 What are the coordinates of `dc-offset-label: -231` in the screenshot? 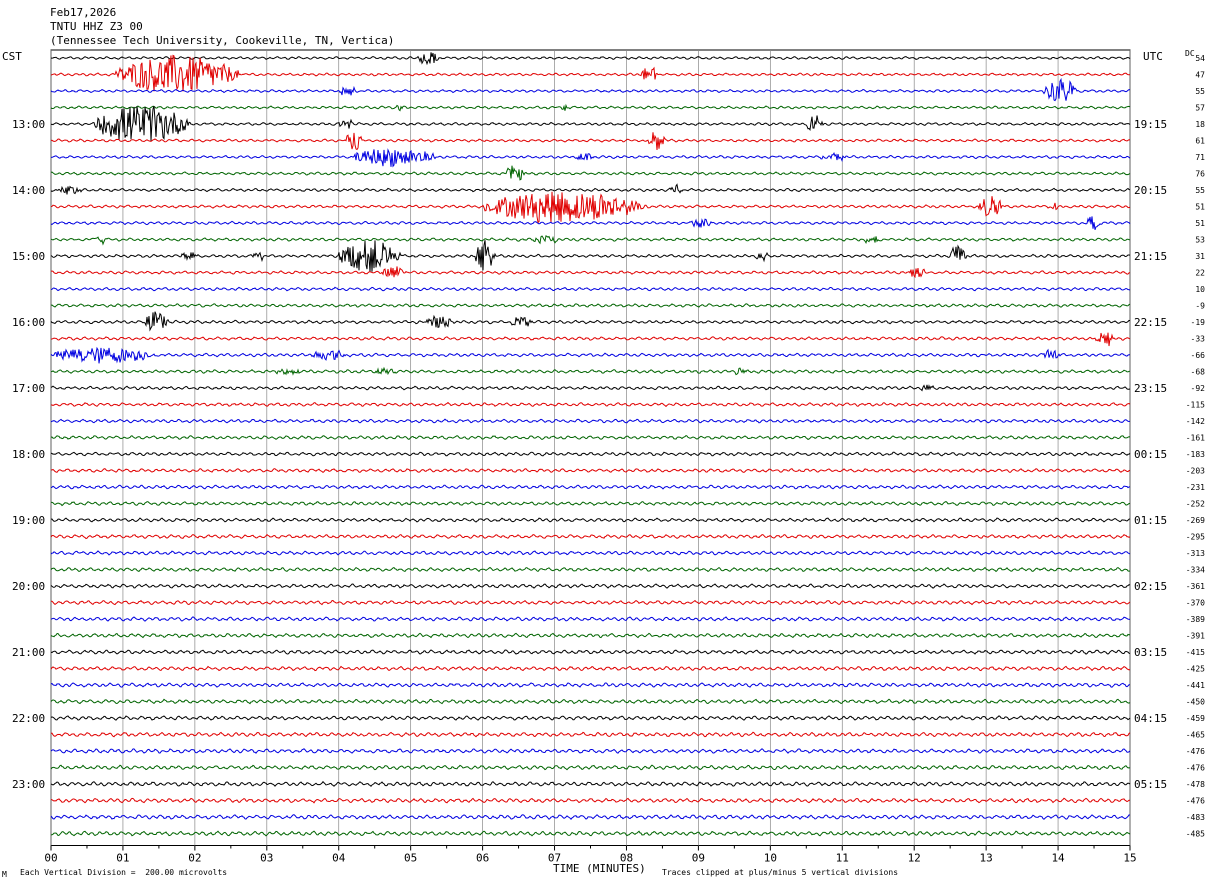 It's located at (1195, 487).